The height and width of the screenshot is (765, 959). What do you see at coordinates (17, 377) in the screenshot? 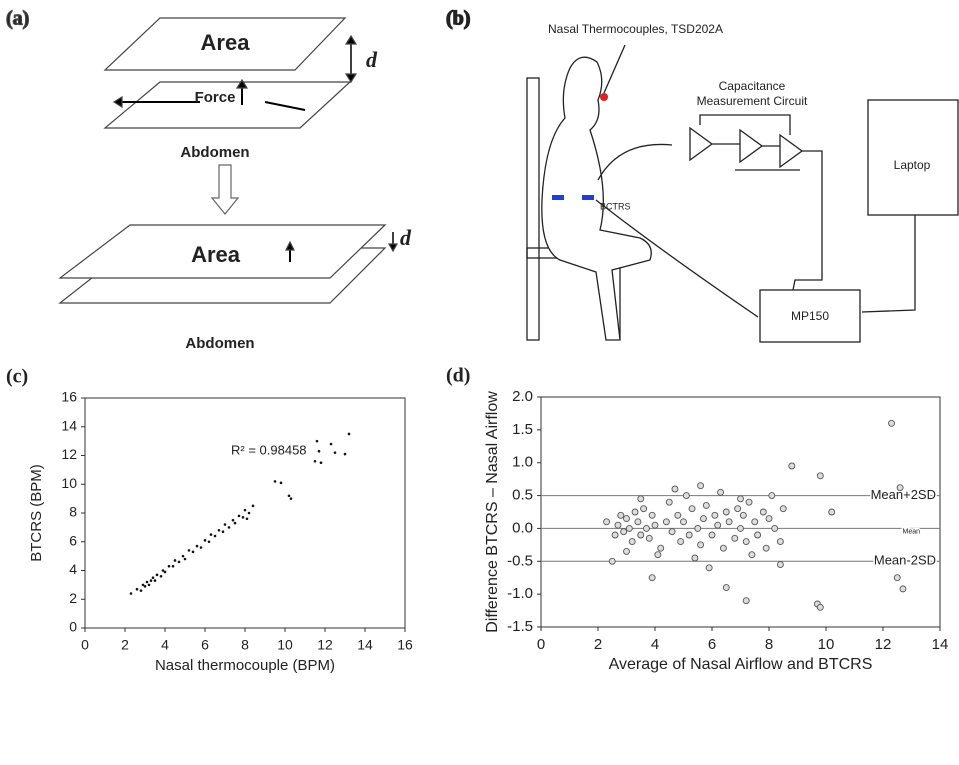
I see `panel-label: (c)` at bounding box center [17, 377].